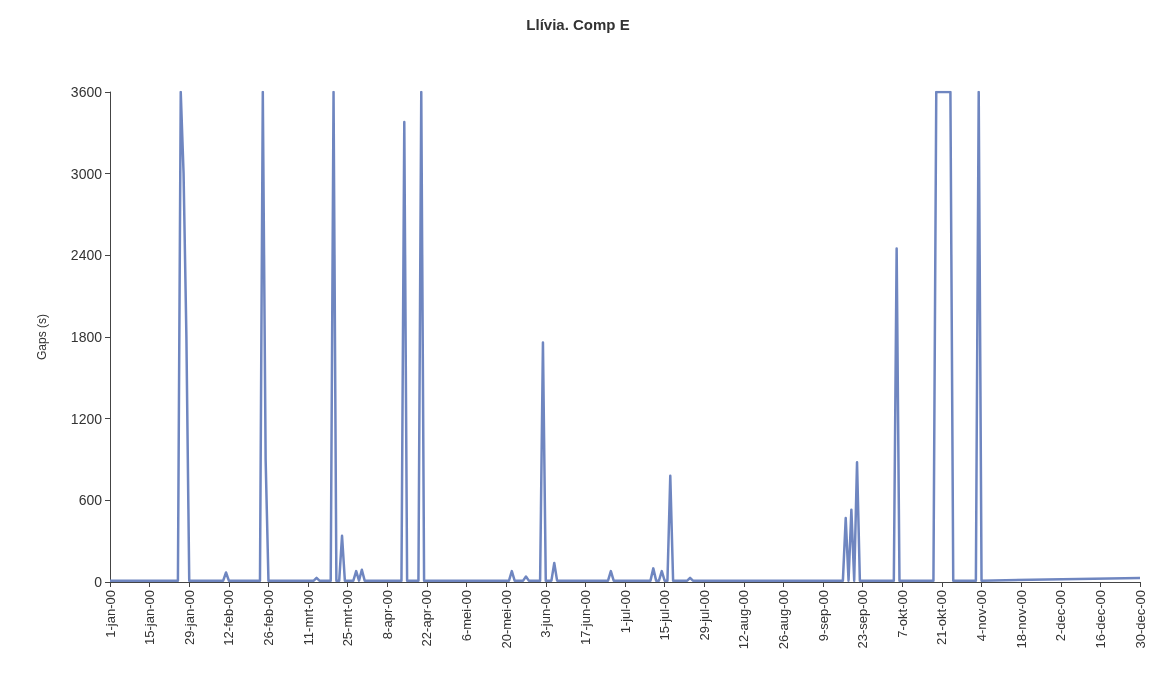  I want to click on x-tick-label: 12-feb-00, so click(229, 618).